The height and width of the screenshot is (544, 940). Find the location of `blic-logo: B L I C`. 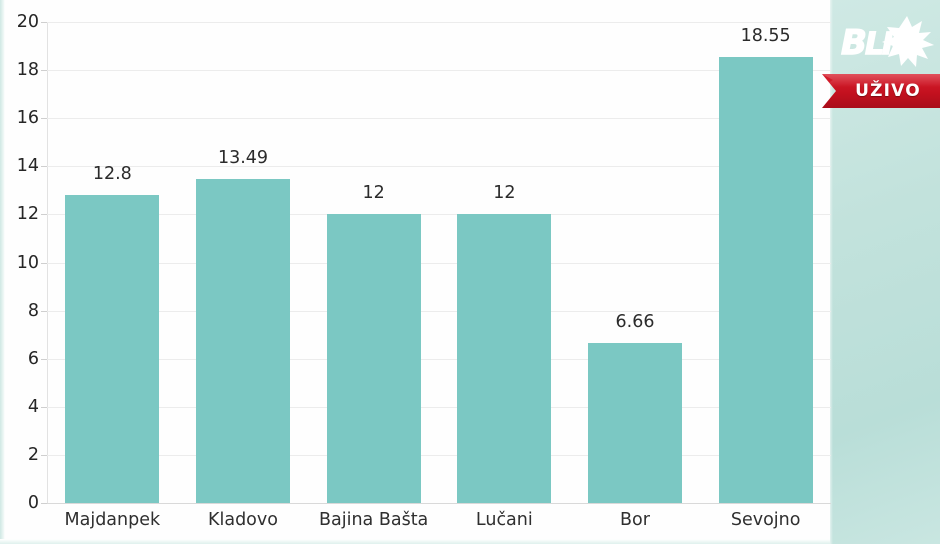

blic-logo: B L I C is located at coordinates (887, 42).